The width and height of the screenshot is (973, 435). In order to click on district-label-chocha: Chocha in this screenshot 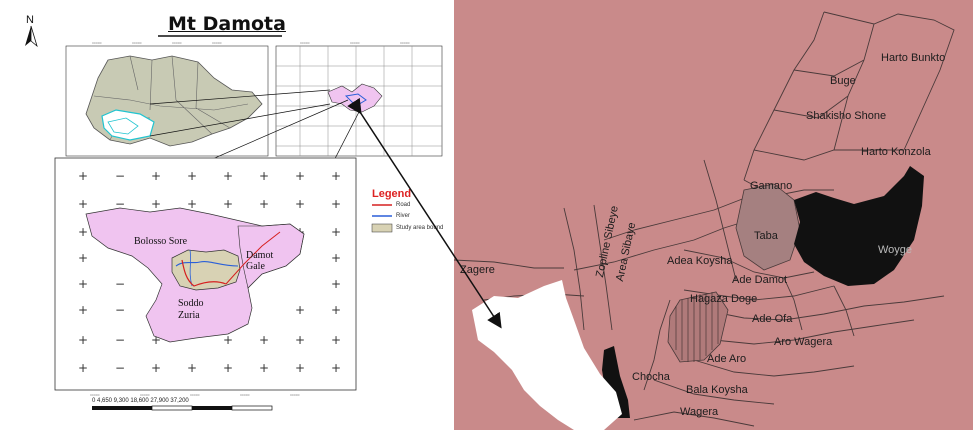, I will do `click(651, 377)`.